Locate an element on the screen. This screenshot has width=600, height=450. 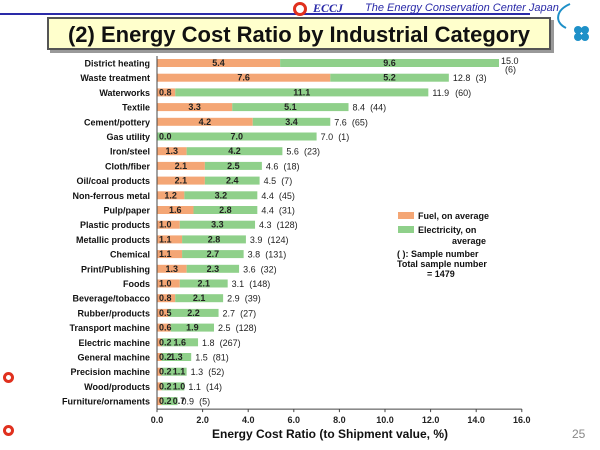
elec-value-label: 5.2 is located at coordinates (389, 78).